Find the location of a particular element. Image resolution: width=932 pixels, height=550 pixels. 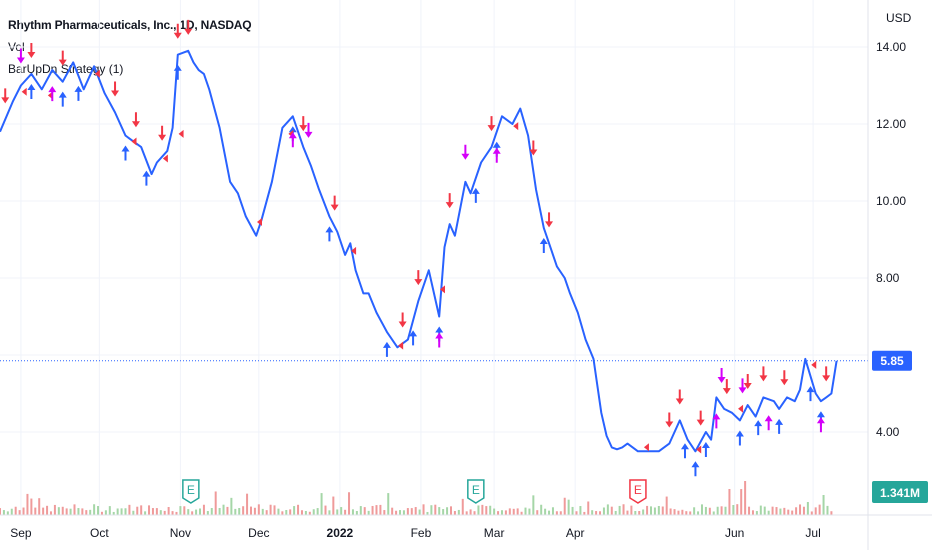

earnings-marker-icon is located at coordinates (638, 491).